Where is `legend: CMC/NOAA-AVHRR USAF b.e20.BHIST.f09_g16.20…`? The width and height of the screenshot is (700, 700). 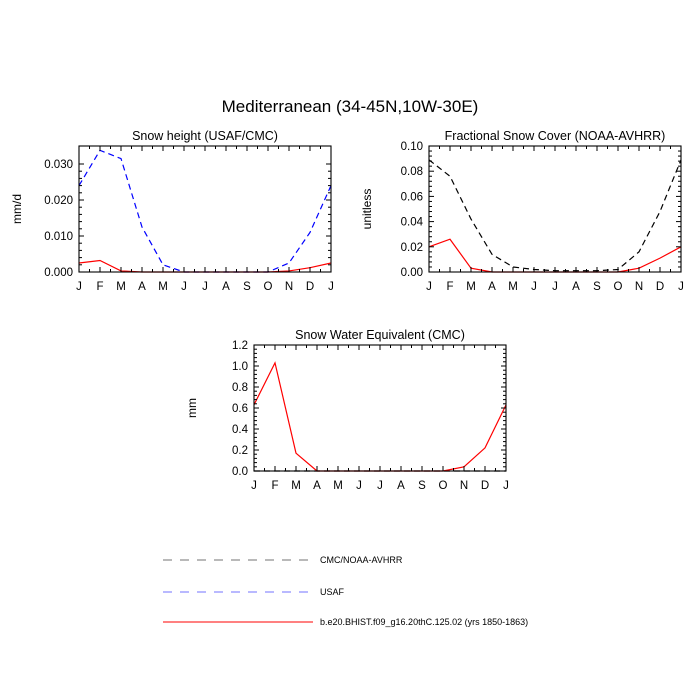
legend: CMC/NOAA-AVHRR USAF b.e20.BHIST.f09_g16.20… is located at coordinates (345, 591).